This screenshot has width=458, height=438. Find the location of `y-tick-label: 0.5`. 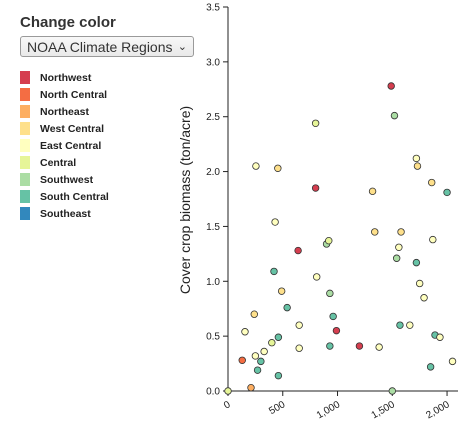

y-tick-label: 0.5 is located at coordinates (213, 337).